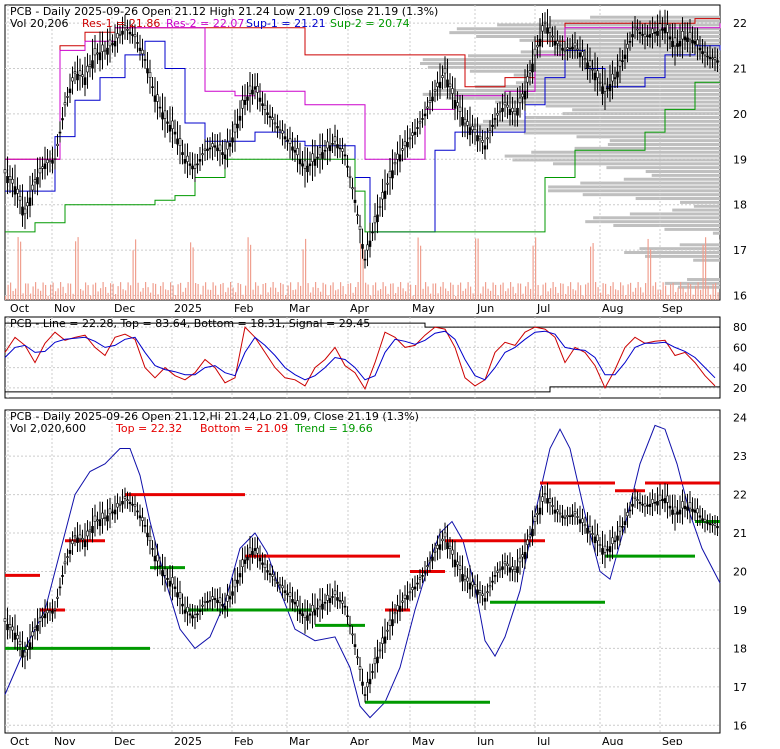 The height and width of the screenshot is (749, 780). I want to click on res1-label: Res-1 = 21.86, so click(121, 23).